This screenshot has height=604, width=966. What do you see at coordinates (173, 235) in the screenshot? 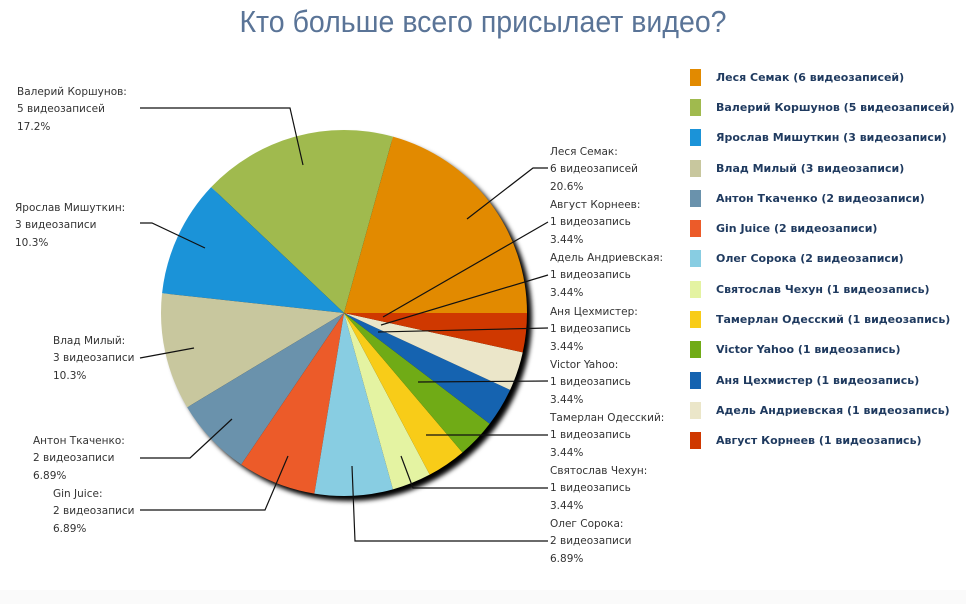
I see `leader-line-yaroslav` at bounding box center [173, 235].